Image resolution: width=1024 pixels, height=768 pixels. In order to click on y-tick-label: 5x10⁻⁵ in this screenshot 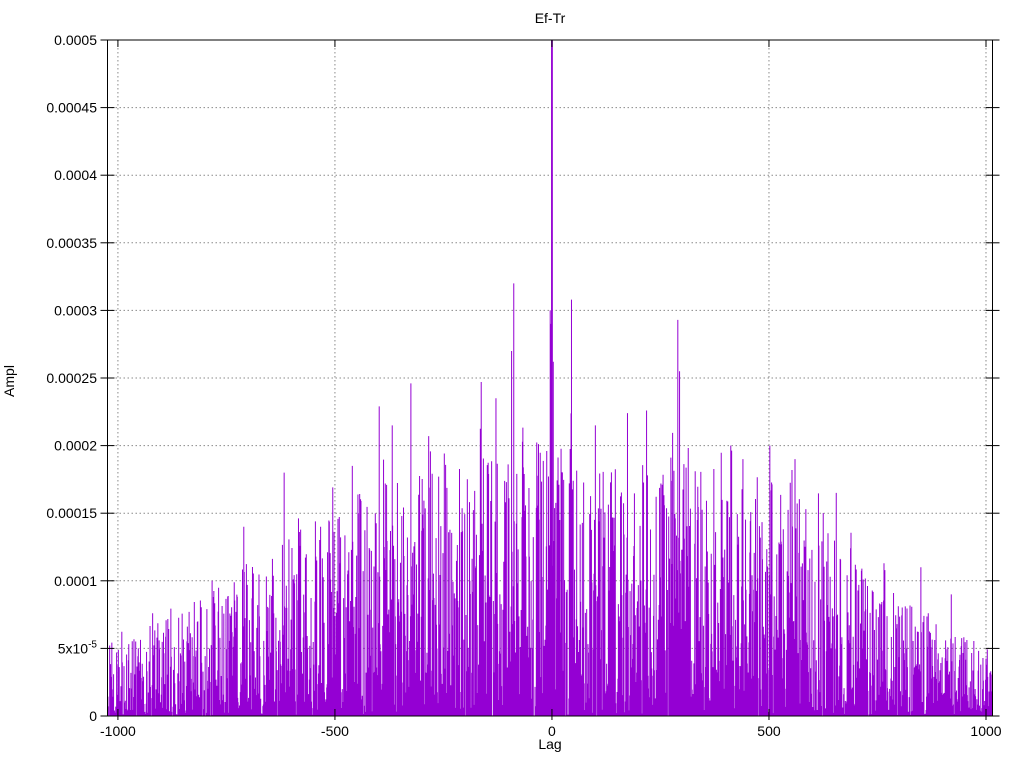, I will do `click(78, 647)`.